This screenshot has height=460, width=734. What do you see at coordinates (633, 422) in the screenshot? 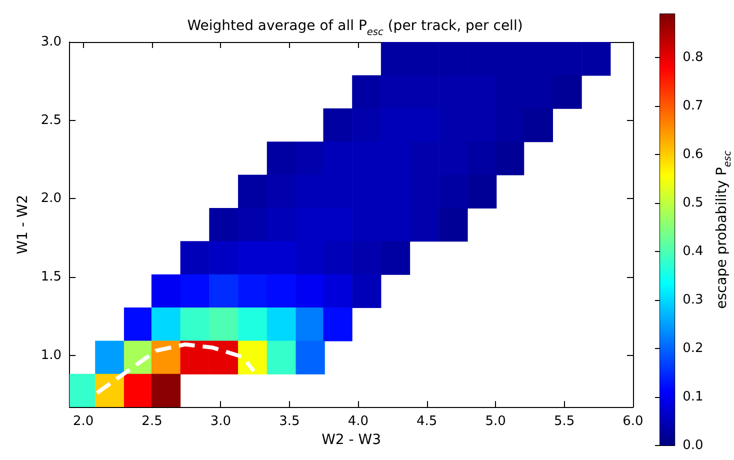
I see `x-tick-label: 6.0` at bounding box center [633, 422].